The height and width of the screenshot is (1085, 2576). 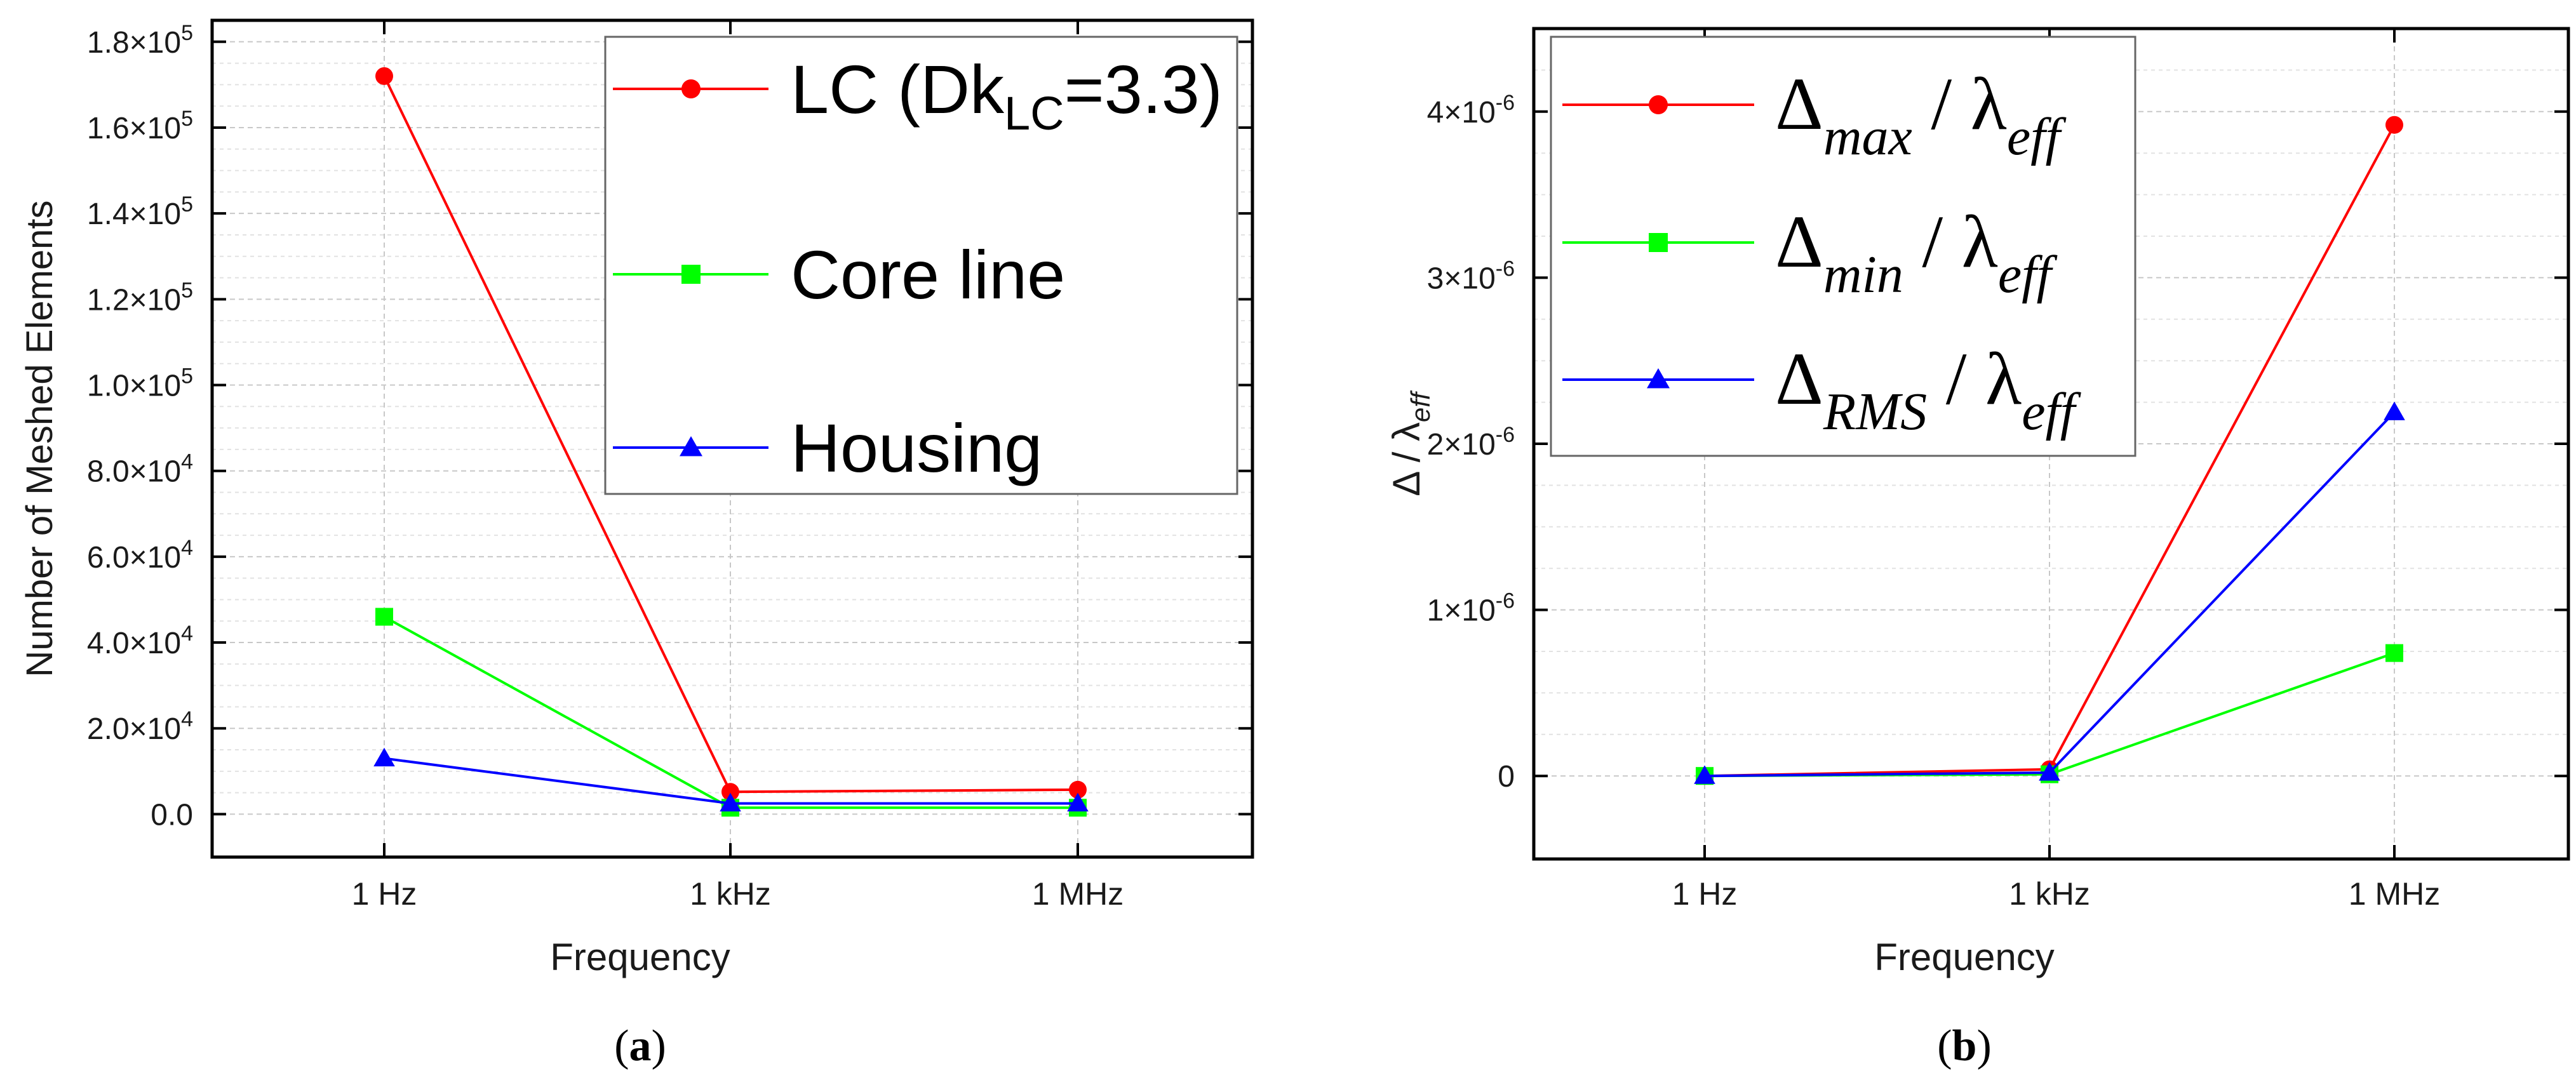 I want to click on legend-sub-first: min, so click(x=1863, y=275).